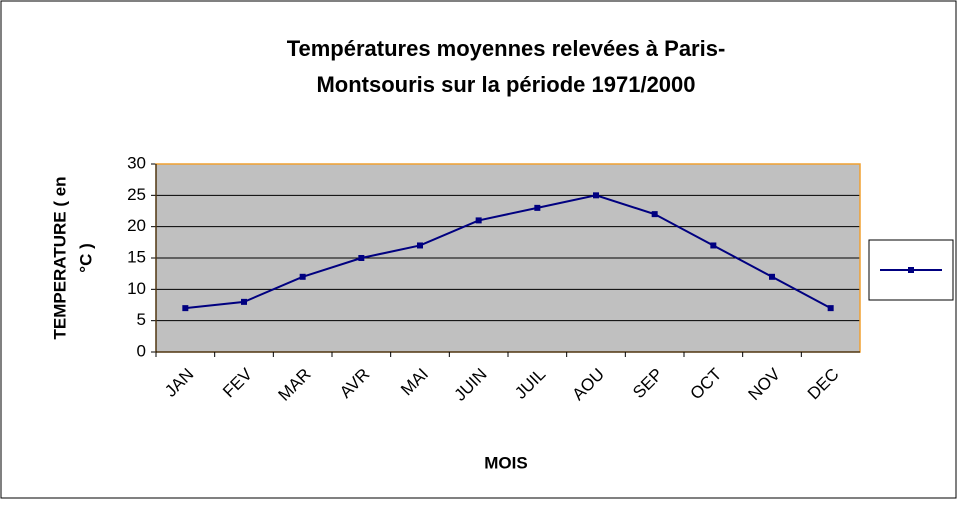 This screenshot has height=505, width=958. I want to click on y-tick-label: 10, so click(136, 288).